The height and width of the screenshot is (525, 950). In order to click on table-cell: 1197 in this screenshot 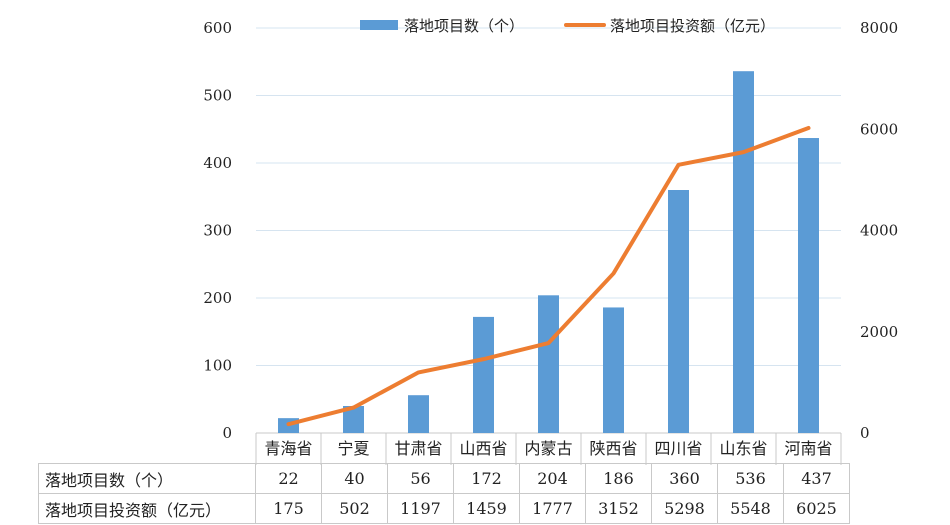, I will do `click(420, 508)`.